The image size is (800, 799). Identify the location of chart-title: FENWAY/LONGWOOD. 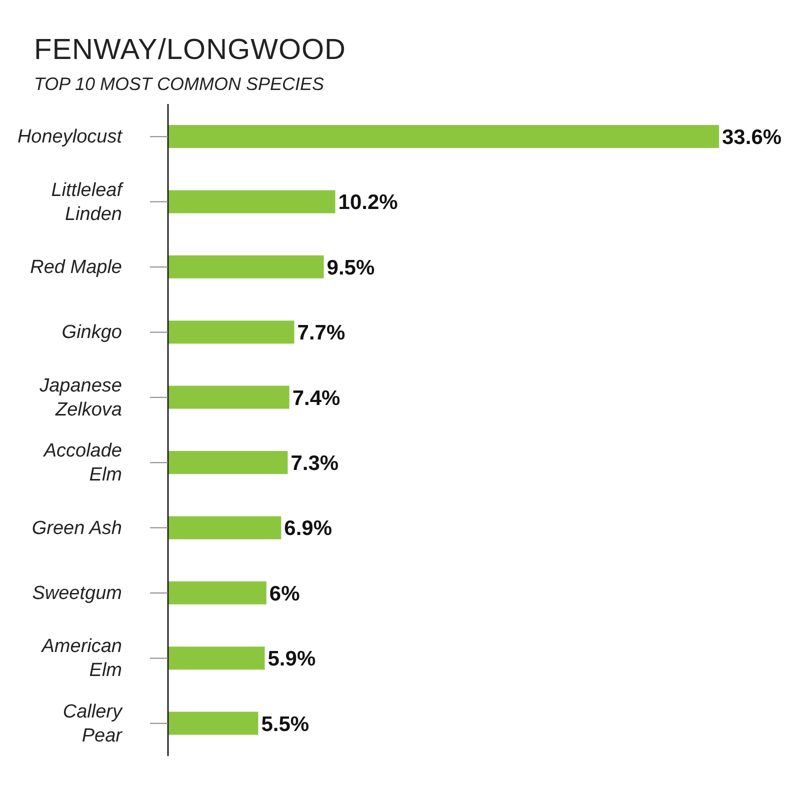
(190, 50).